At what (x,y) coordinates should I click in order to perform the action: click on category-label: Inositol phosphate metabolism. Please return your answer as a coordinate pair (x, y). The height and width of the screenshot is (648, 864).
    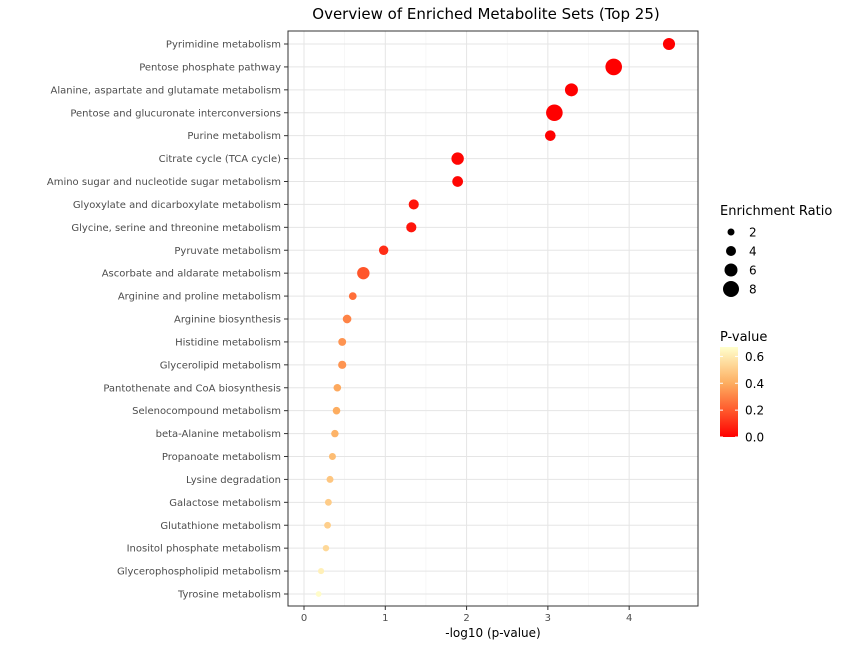
    Looking at the image, I should click on (204, 549).